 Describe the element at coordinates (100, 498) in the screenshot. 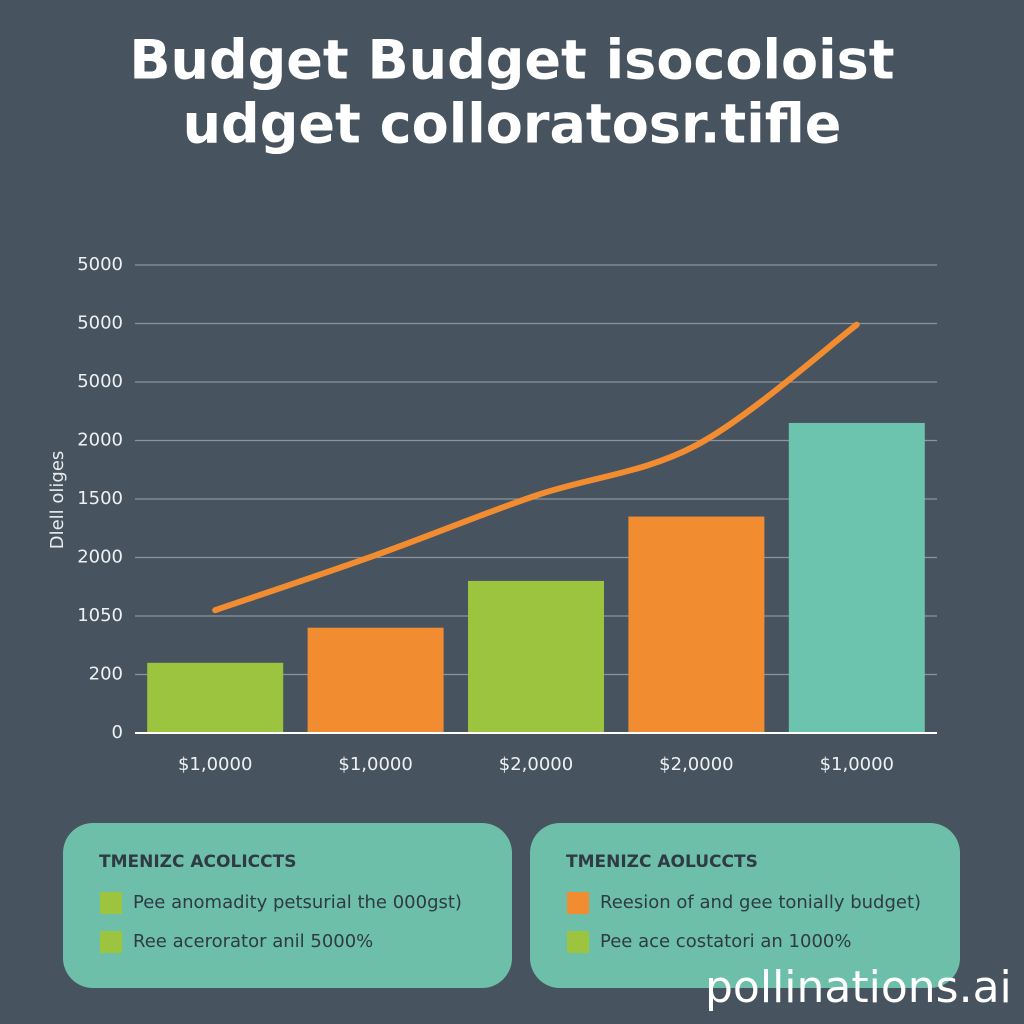

I see `y-tick-label: 1500` at that location.